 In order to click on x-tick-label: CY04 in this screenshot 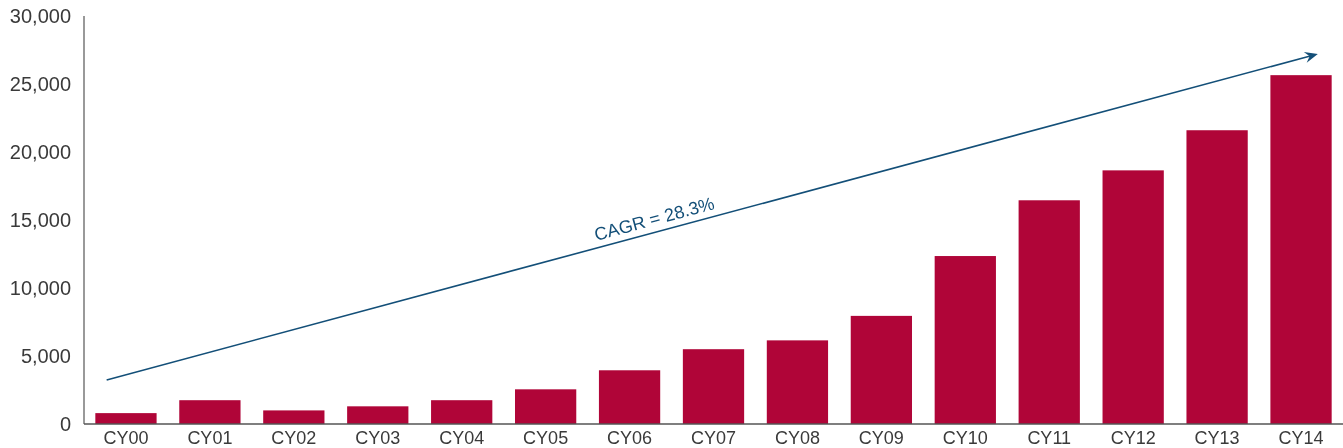, I will do `click(462, 438)`.